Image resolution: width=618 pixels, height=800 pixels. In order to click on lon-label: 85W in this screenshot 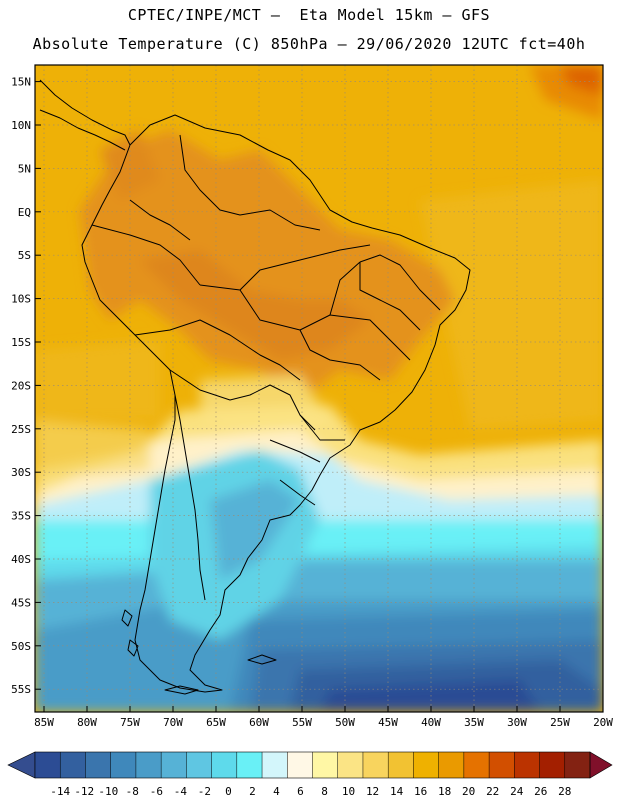, I will do `click(44, 722)`.